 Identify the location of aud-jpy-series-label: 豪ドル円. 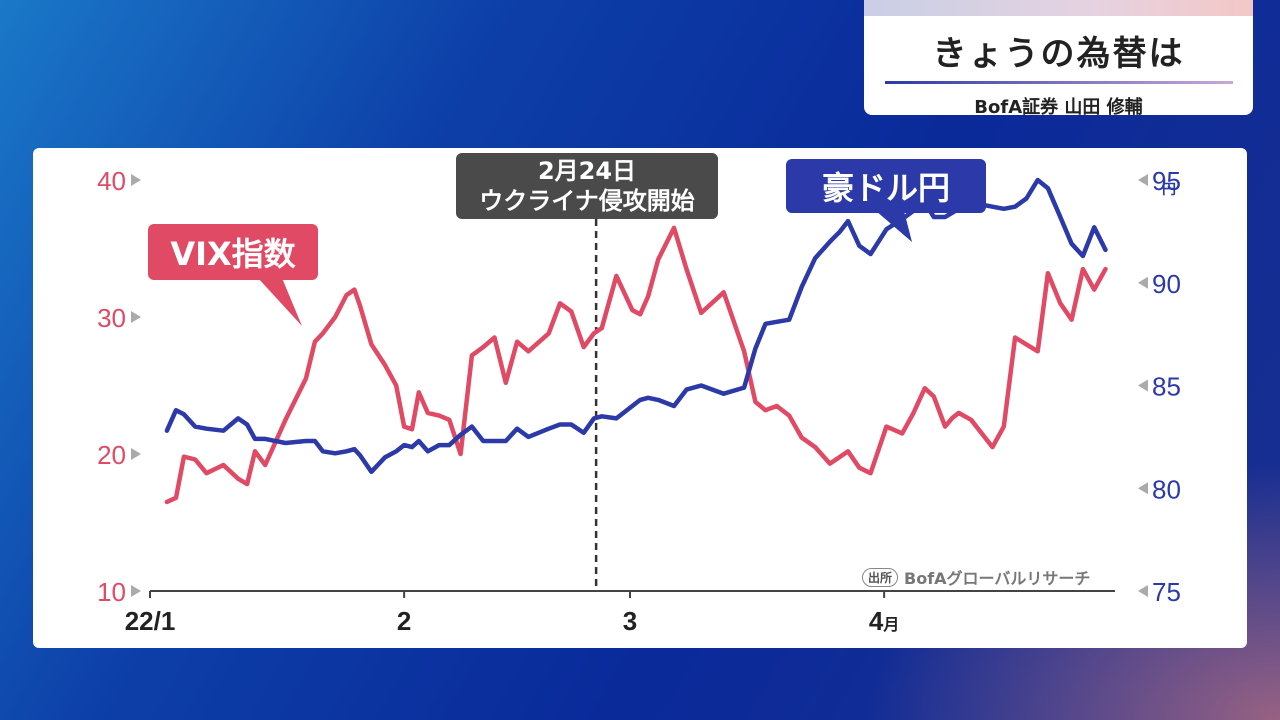
(886, 186).